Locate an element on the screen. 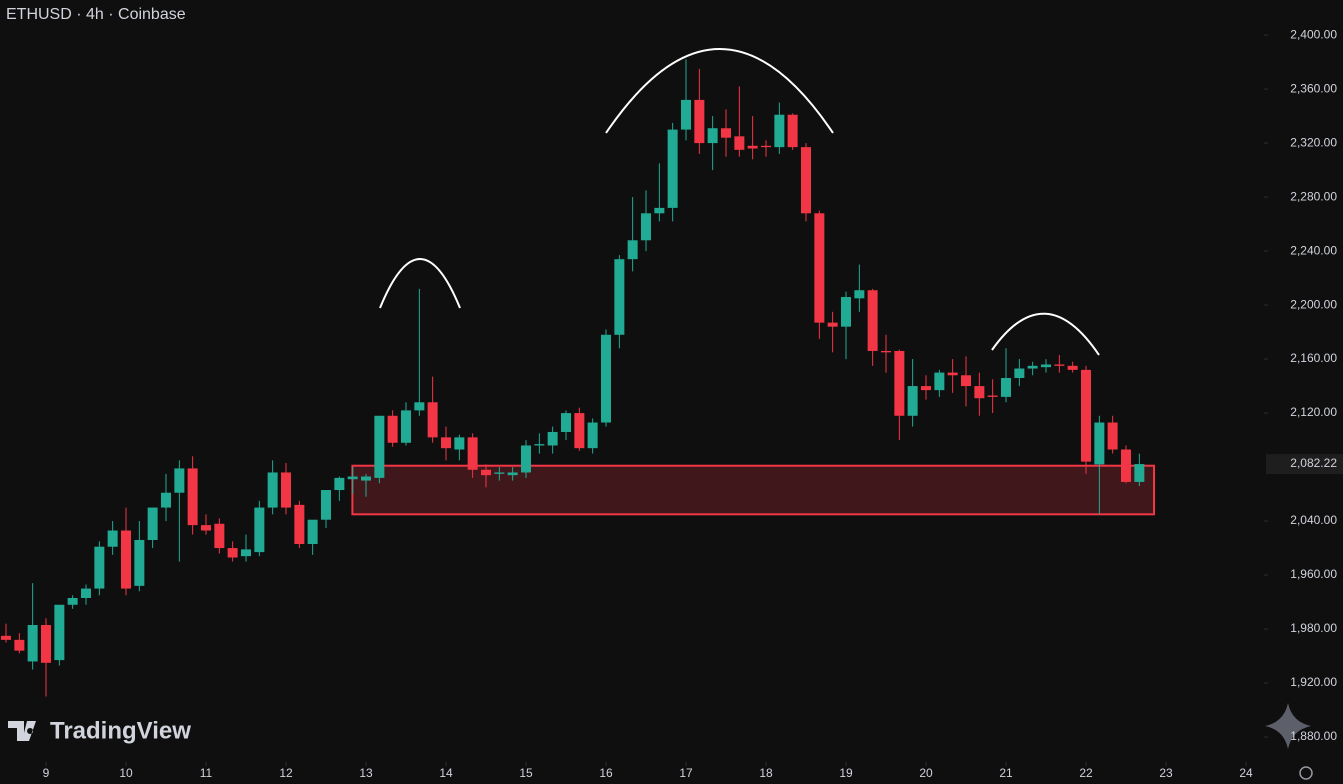 The width and height of the screenshot is (1343, 784). logo is located at coordinates (22, 731).